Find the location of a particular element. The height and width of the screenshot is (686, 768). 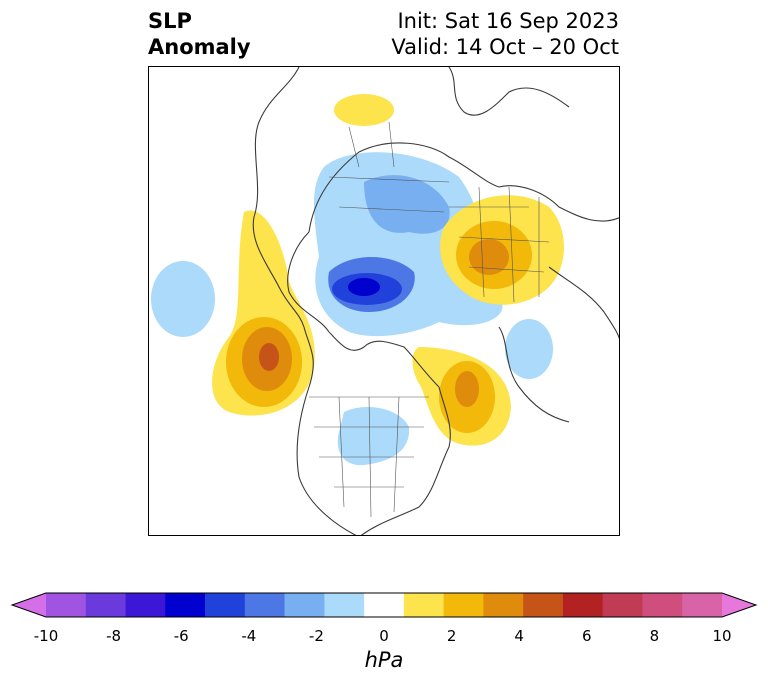

negative-anomaly-central-us is located at coordinates (373, 436).